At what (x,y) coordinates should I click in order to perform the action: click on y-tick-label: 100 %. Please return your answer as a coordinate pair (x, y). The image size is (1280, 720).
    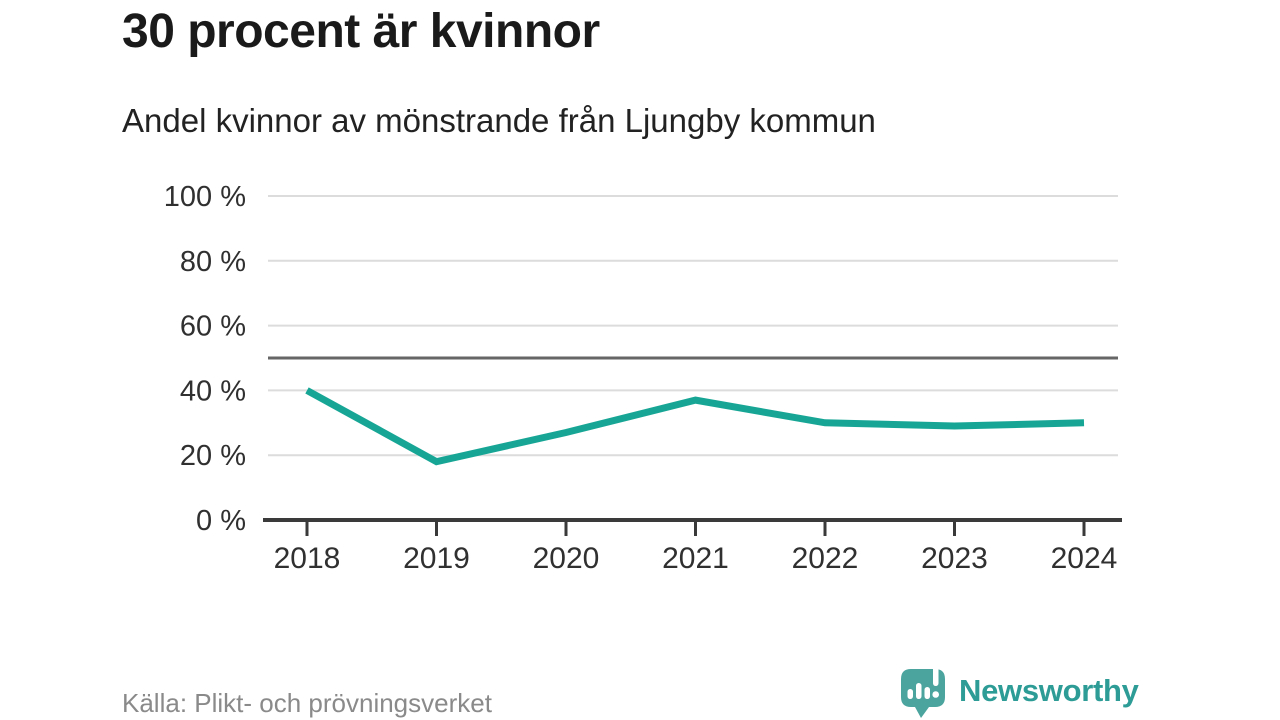
    Looking at the image, I should click on (205, 197).